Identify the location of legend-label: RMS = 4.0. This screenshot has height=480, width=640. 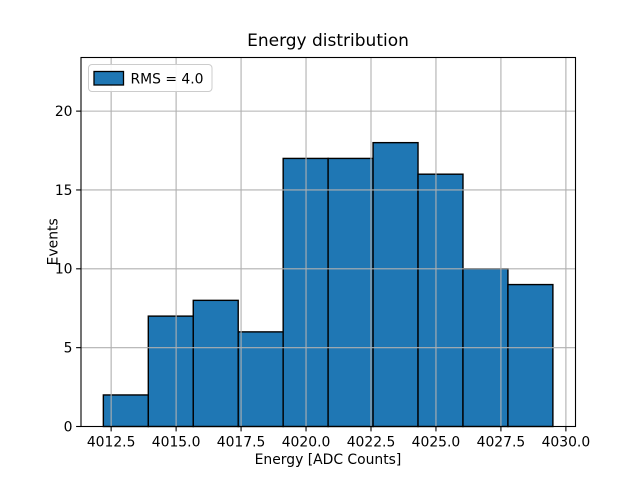
(167, 80).